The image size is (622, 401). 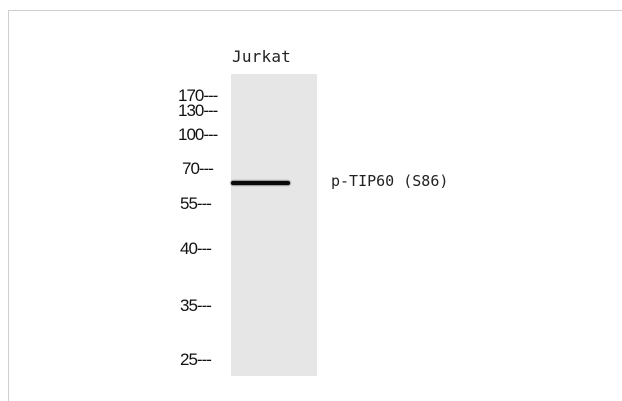 What do you see at coordinates (198, 134) in the screenshot?
I see `marker-100: 100---` at bounding box center [198, 134].